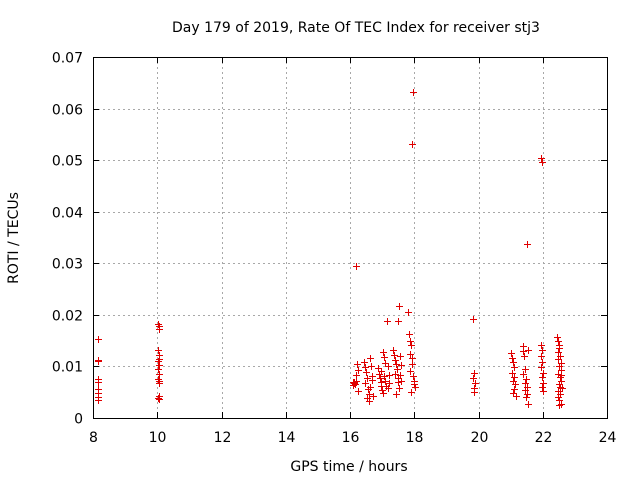 This screenshot has height=480, width=640. I want to click on y-tick-label: 0.06, so click(67, 111).